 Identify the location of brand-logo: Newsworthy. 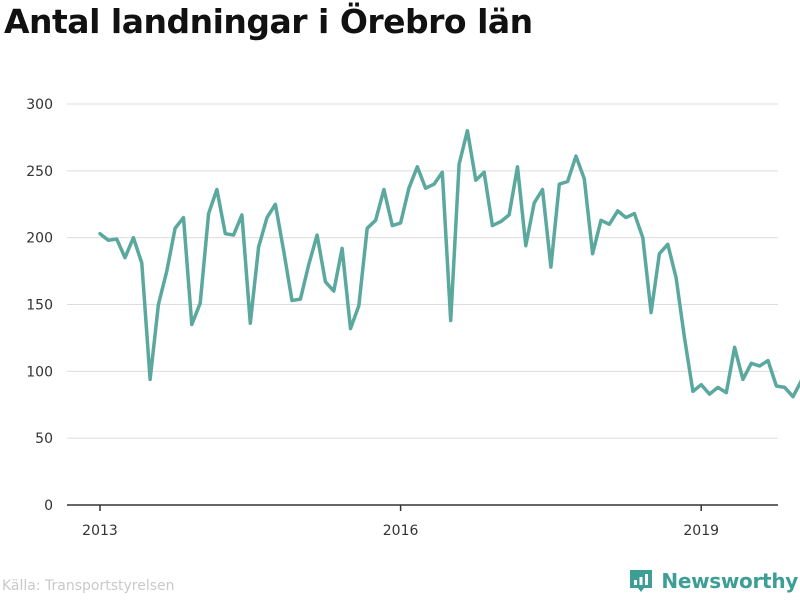
(712, 581).